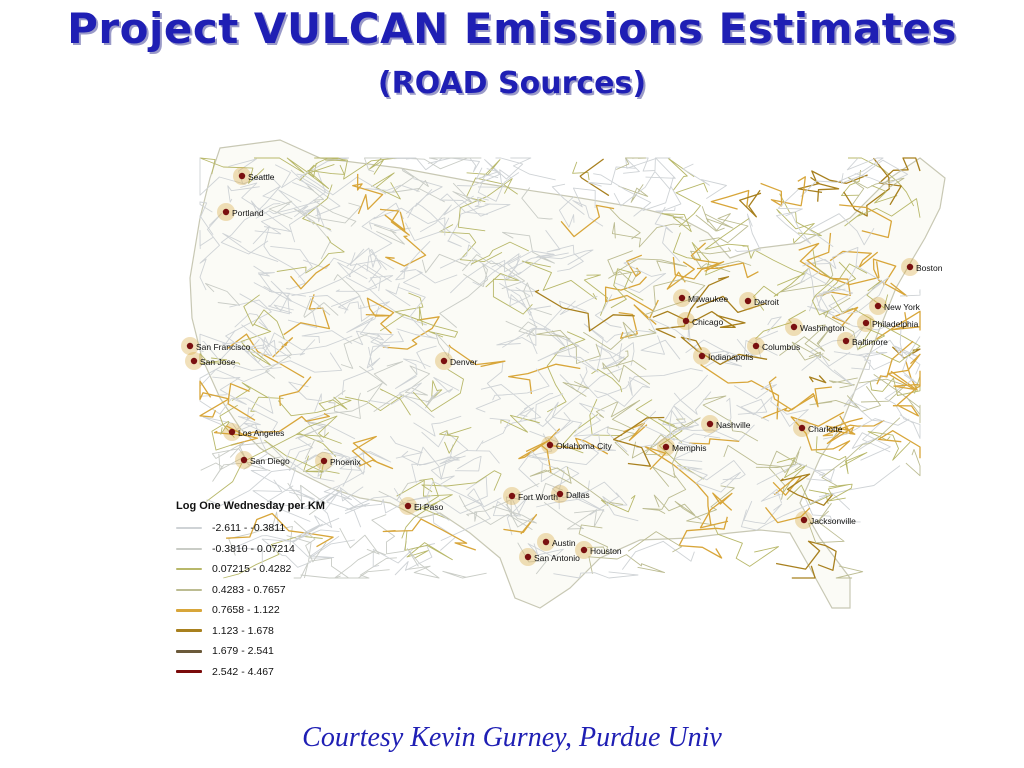 This screenshot has width=1024, height=768. I want to click on city-label: Austin, so click(564, 543).